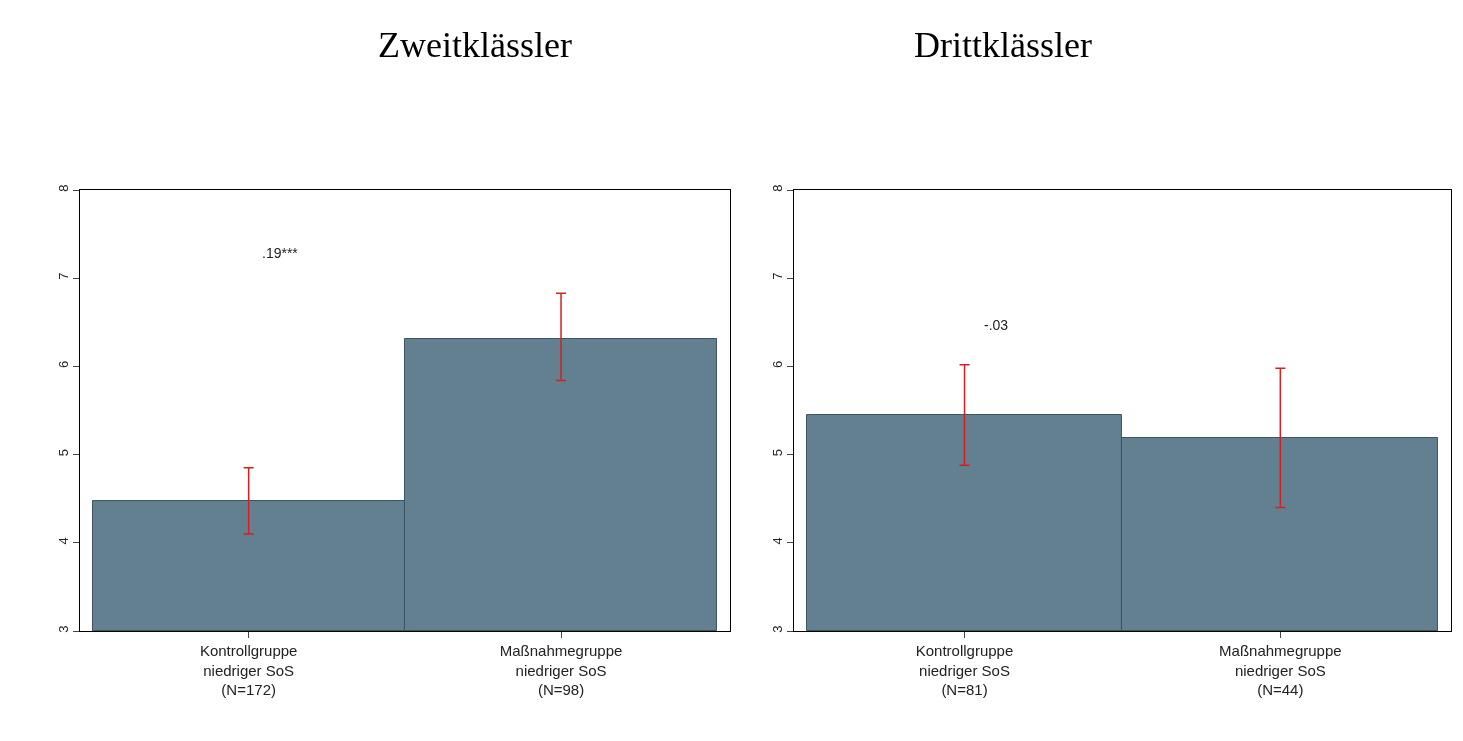 The height and width of the screenshot is (741, 1463). Describe the element at coordinates (475, 45) in the screenshot. I see `chart-title: Zweitklässler` at that location.